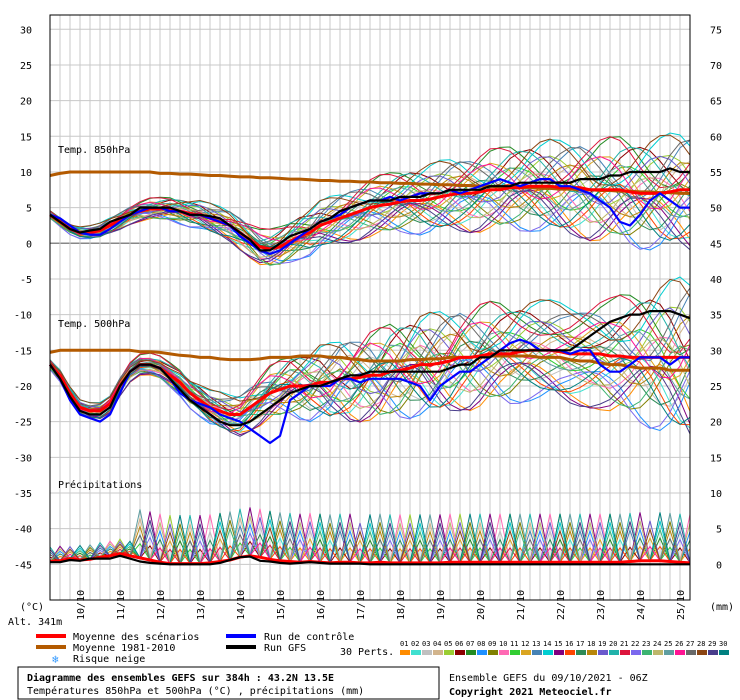 The width and height of the screenshot is (740, 700). I want to click on left-tick-label: -45, so click(23, 565).